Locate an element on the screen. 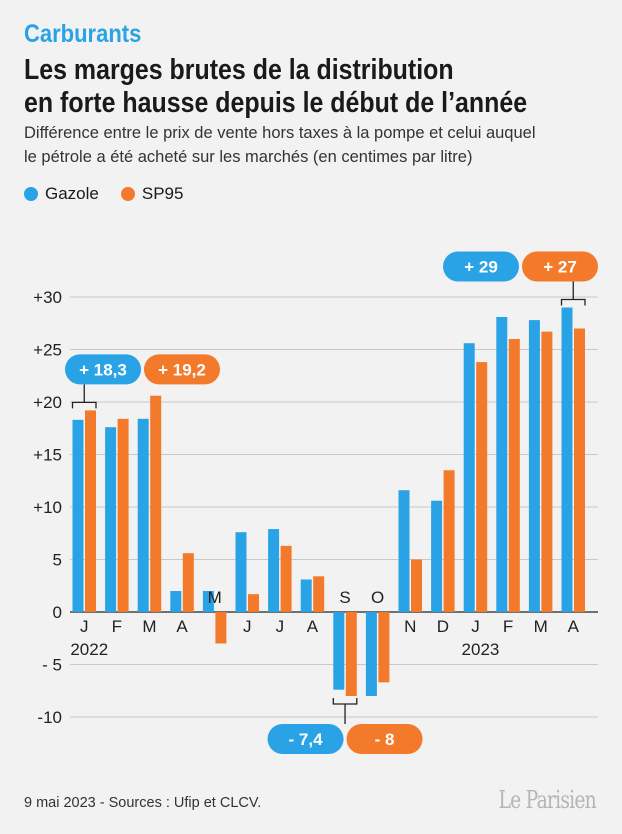 The image size is (622, 834). y-tick-label: +20 is located at coordinates (47, 402).